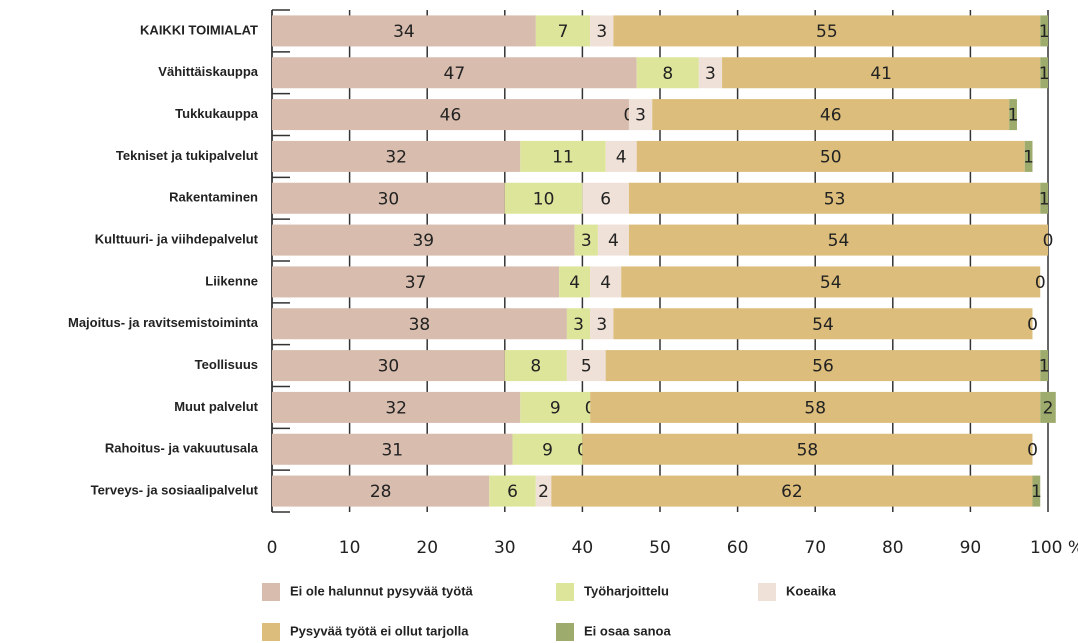 Image resolution: width=1078 pixels, height=643 pixels. Describe the element at coordinates (226, 364) in the screenshot. I see `category-label: Teollisuus` at that location.